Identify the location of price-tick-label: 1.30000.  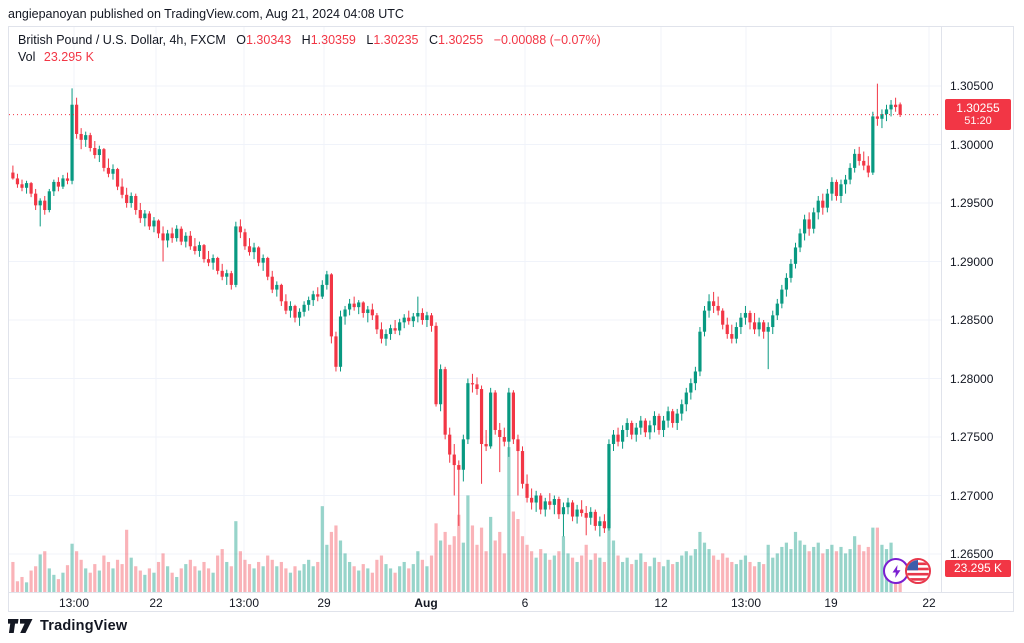
(972, 144).